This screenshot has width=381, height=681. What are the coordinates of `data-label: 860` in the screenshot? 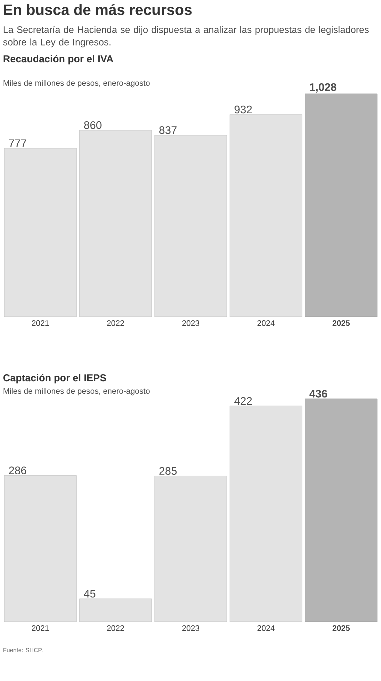 It's located at (93, 126).